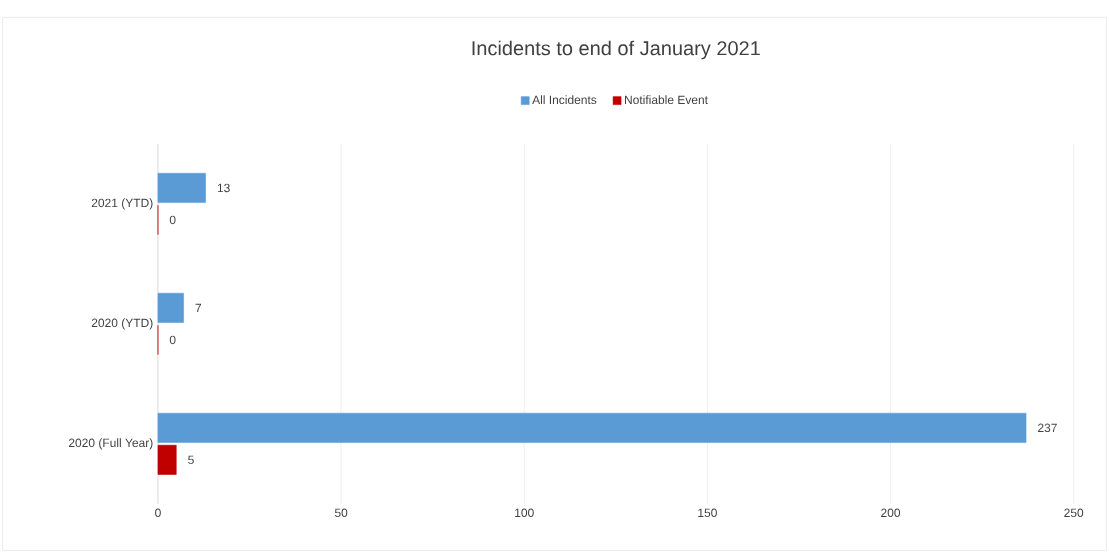  Describe the element at coordinates (616, 50) in the screenshot. I see `chart-title: Incidents to end of January 2021` at that location.